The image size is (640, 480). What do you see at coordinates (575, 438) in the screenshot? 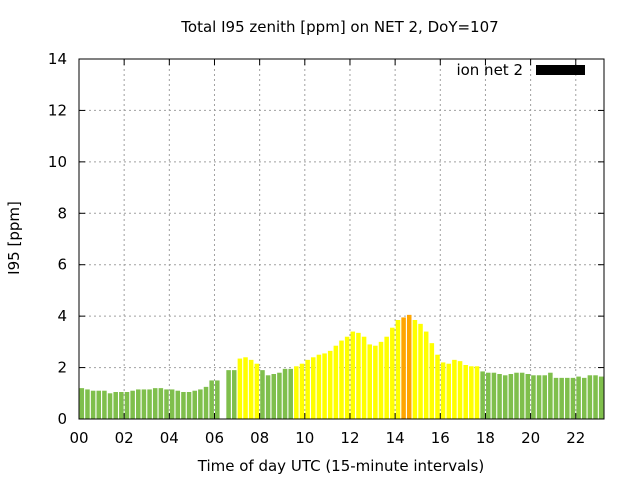
I see `x-tick-label: 22` at bounding box center [575, 438].